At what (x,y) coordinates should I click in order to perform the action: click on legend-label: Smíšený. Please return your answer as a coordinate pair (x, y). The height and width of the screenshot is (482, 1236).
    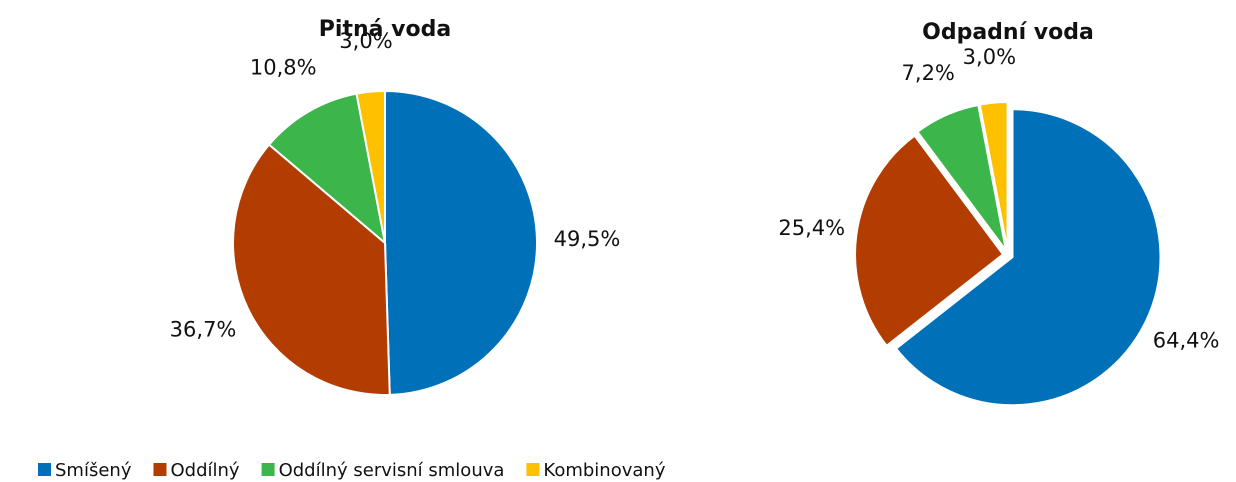
    Looking at the image, I should click on (93, 470).